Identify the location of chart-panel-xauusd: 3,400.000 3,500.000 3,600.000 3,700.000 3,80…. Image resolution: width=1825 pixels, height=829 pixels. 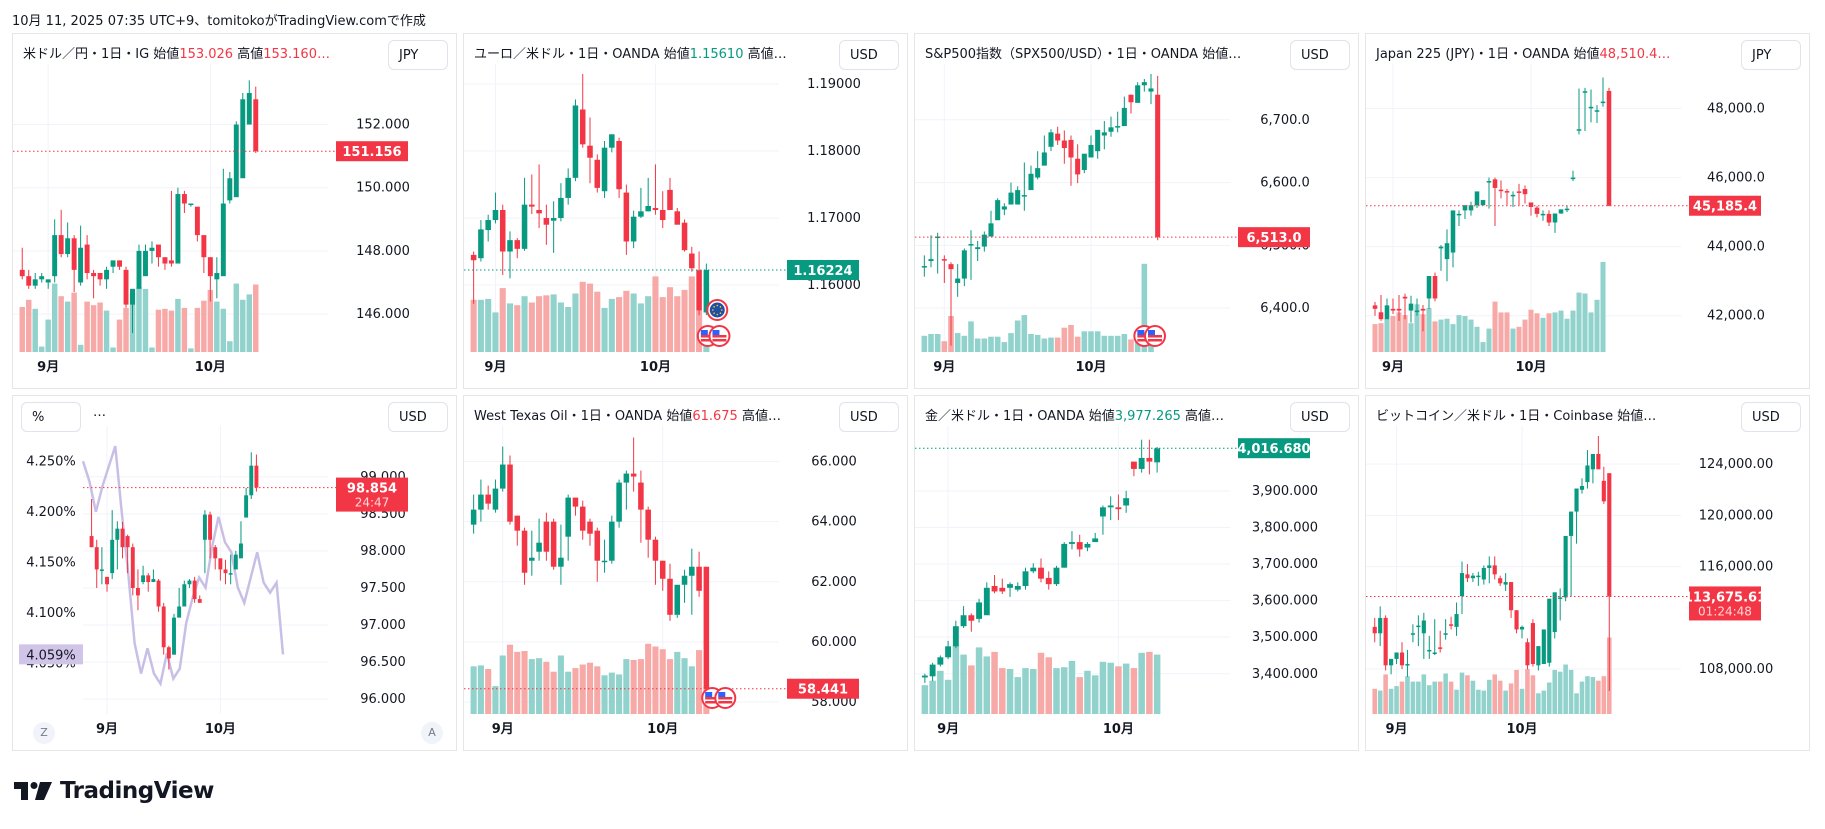
(1136, 573).